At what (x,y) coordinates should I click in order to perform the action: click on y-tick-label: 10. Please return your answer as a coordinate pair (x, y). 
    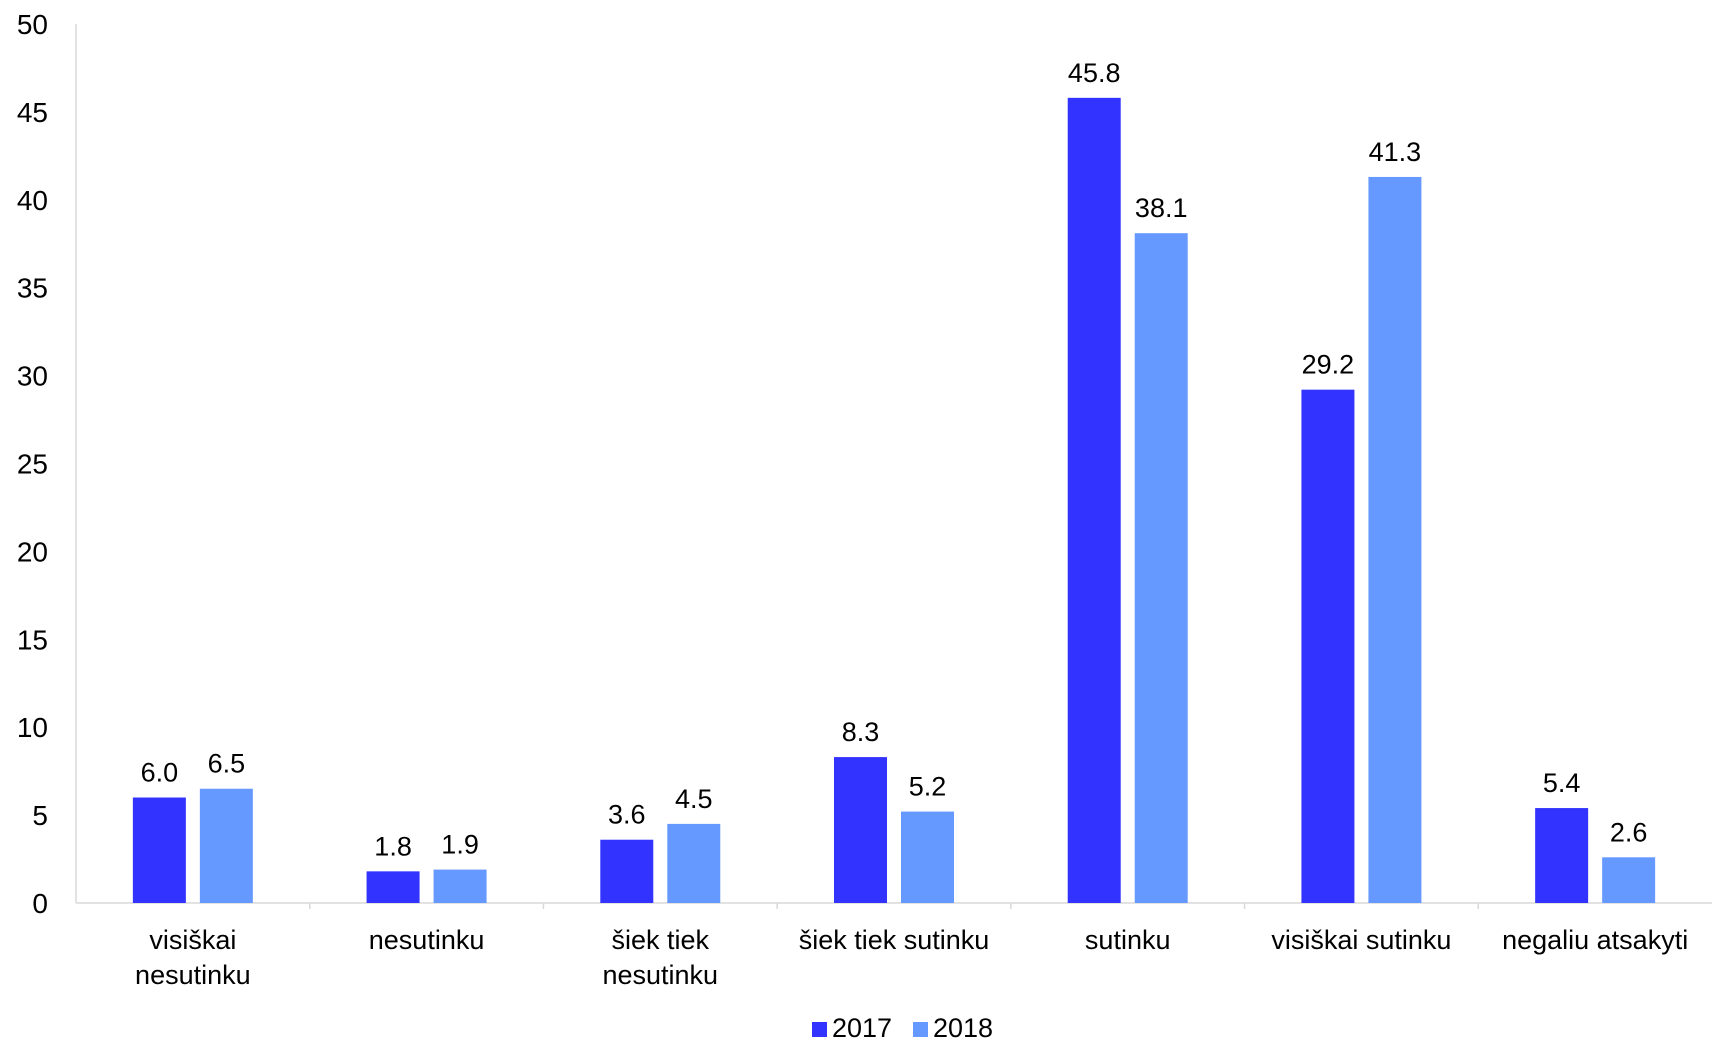
    Looking at the image, I should click on (32, 727).